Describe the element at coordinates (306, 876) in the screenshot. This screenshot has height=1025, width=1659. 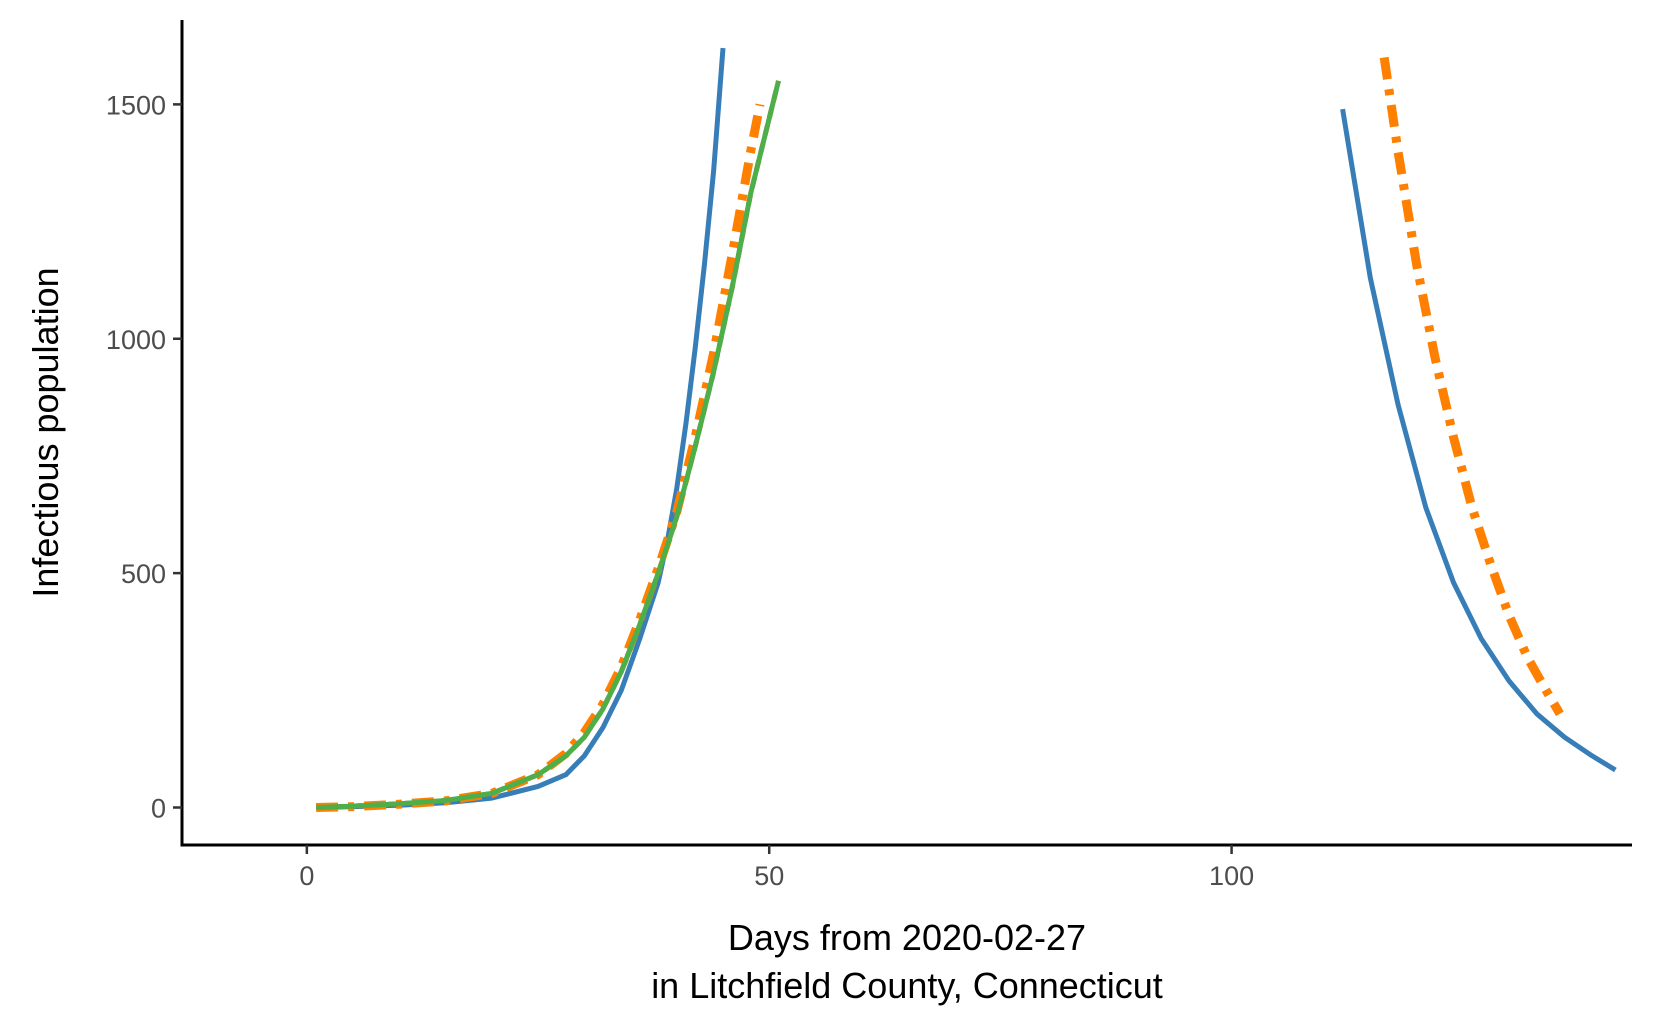
I see `x-tick-label: 0` at that location.